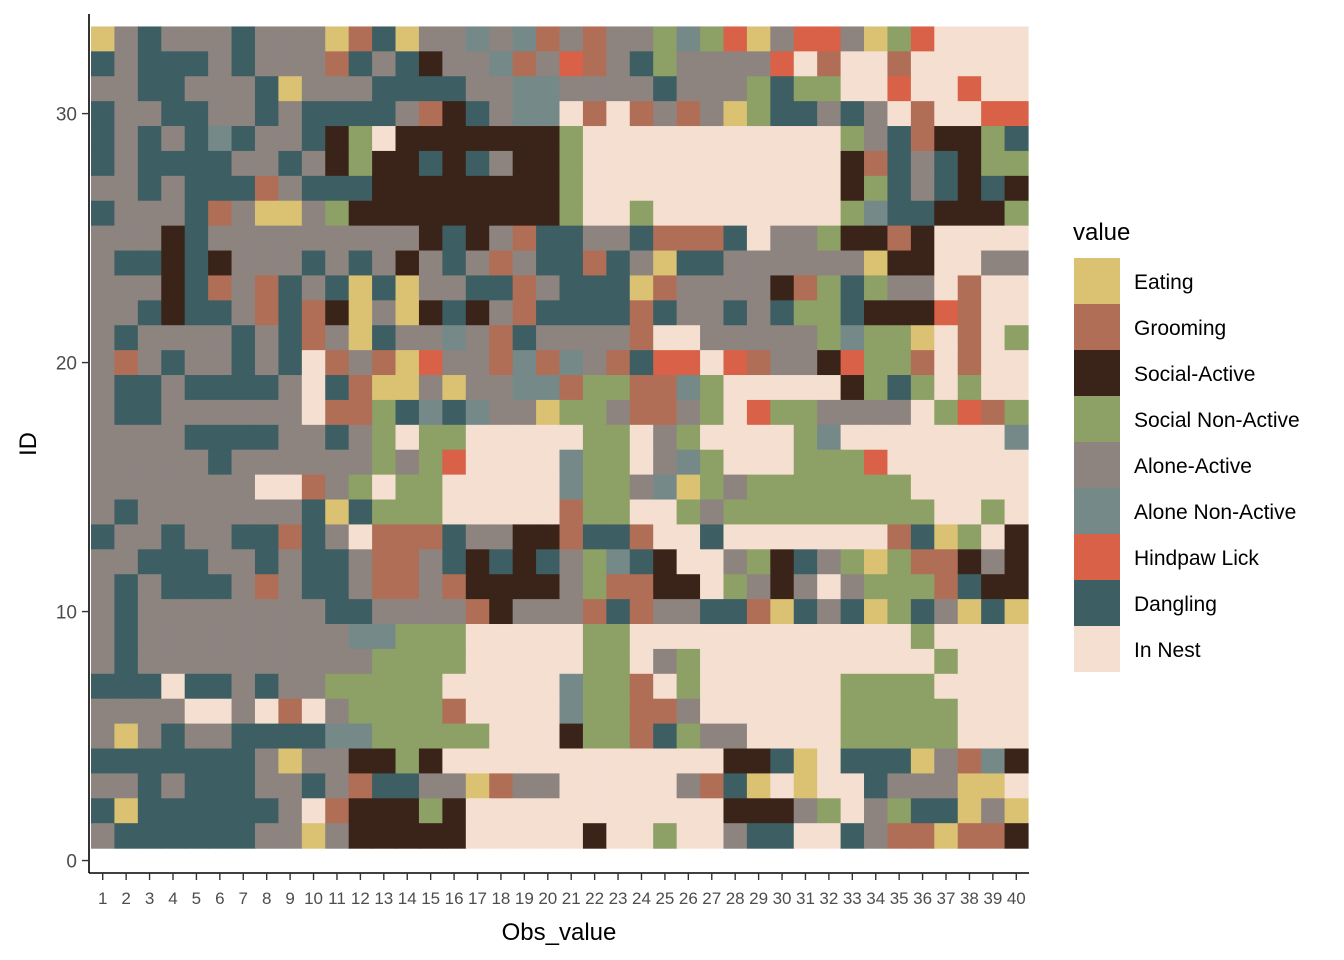 The width and height of the screenshot is (1344, 960). I want to click on x-tick-label: 24, so click(641, 898).